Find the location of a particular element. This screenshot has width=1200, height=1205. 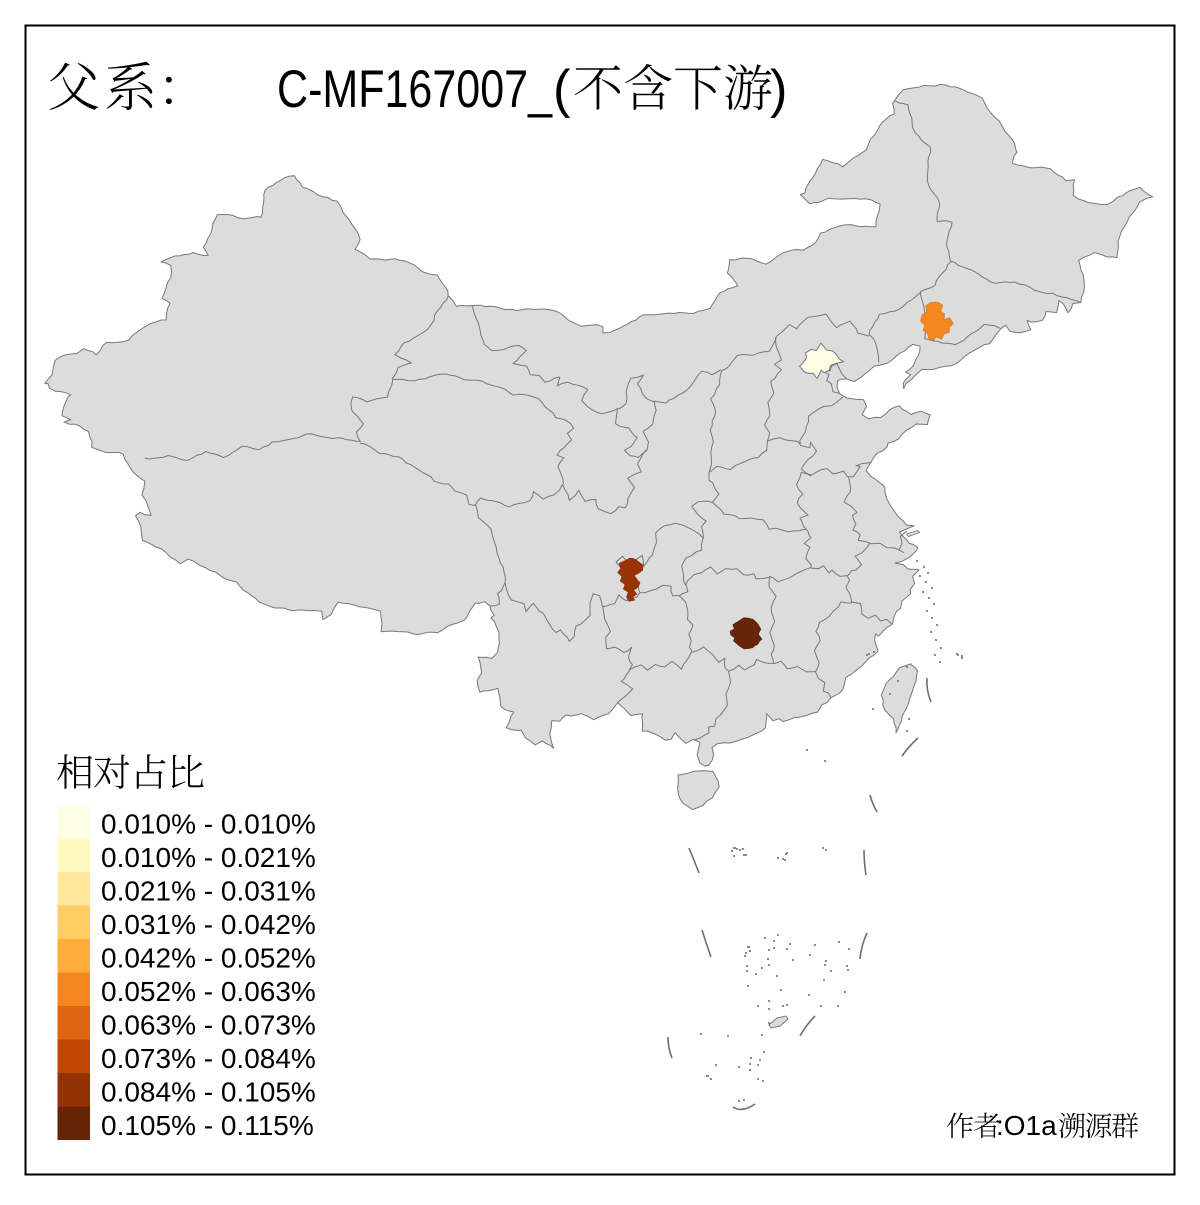

svg-text: 0.052% - 0.063% is located at coordinates (208, 991).